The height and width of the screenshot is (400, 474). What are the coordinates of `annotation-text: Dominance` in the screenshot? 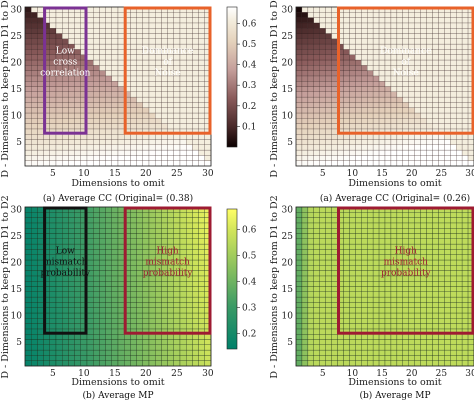 It's located at (405, 52).